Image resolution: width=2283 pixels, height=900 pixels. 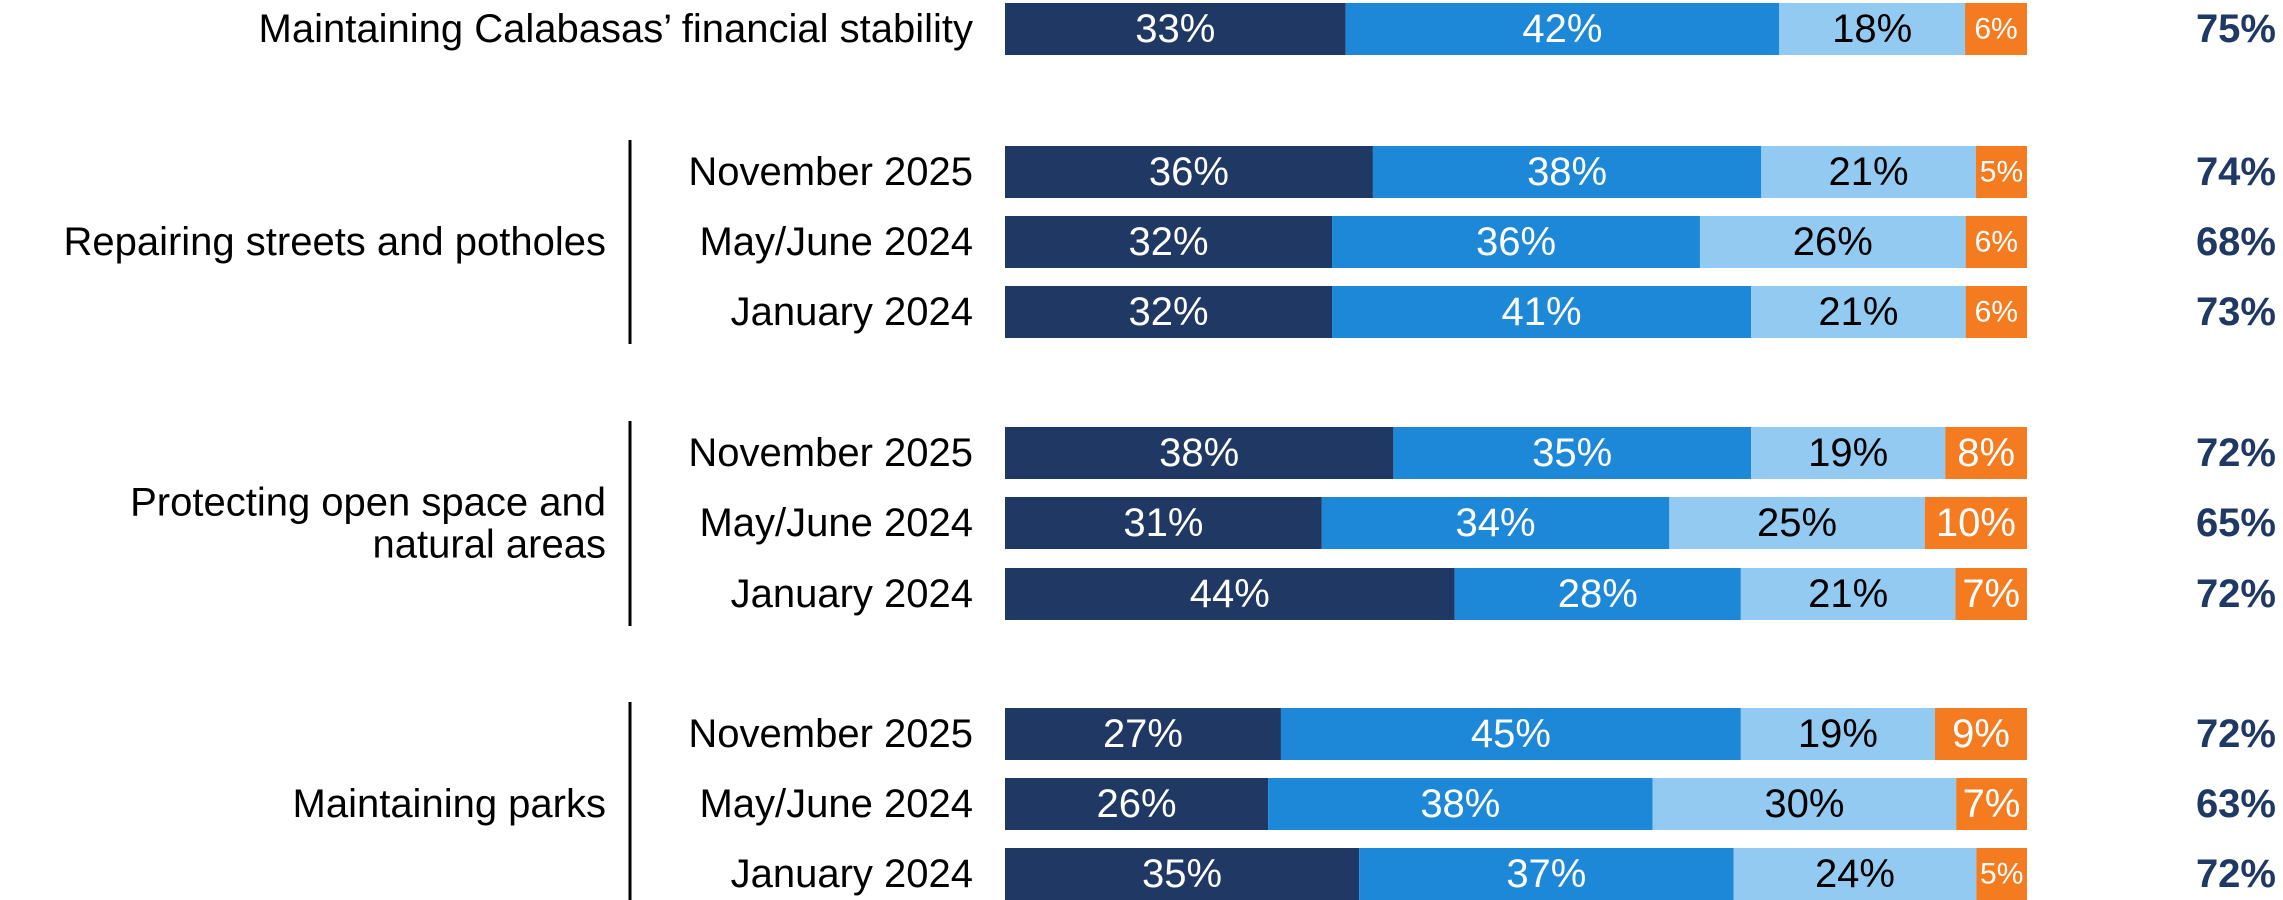 I want to click on total-label: 73%, so click(x=2236, y=312).